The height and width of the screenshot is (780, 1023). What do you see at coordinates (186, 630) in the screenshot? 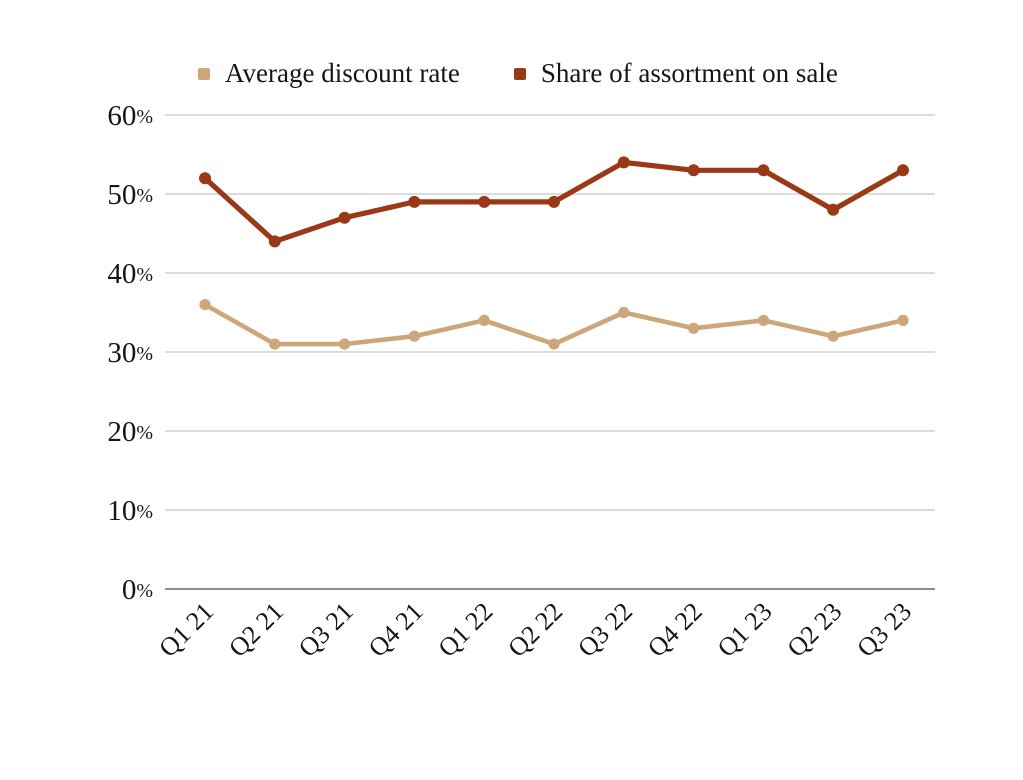
I see `x-tick-label-q1-21: Q1 21` at bounding box center [186, 630].